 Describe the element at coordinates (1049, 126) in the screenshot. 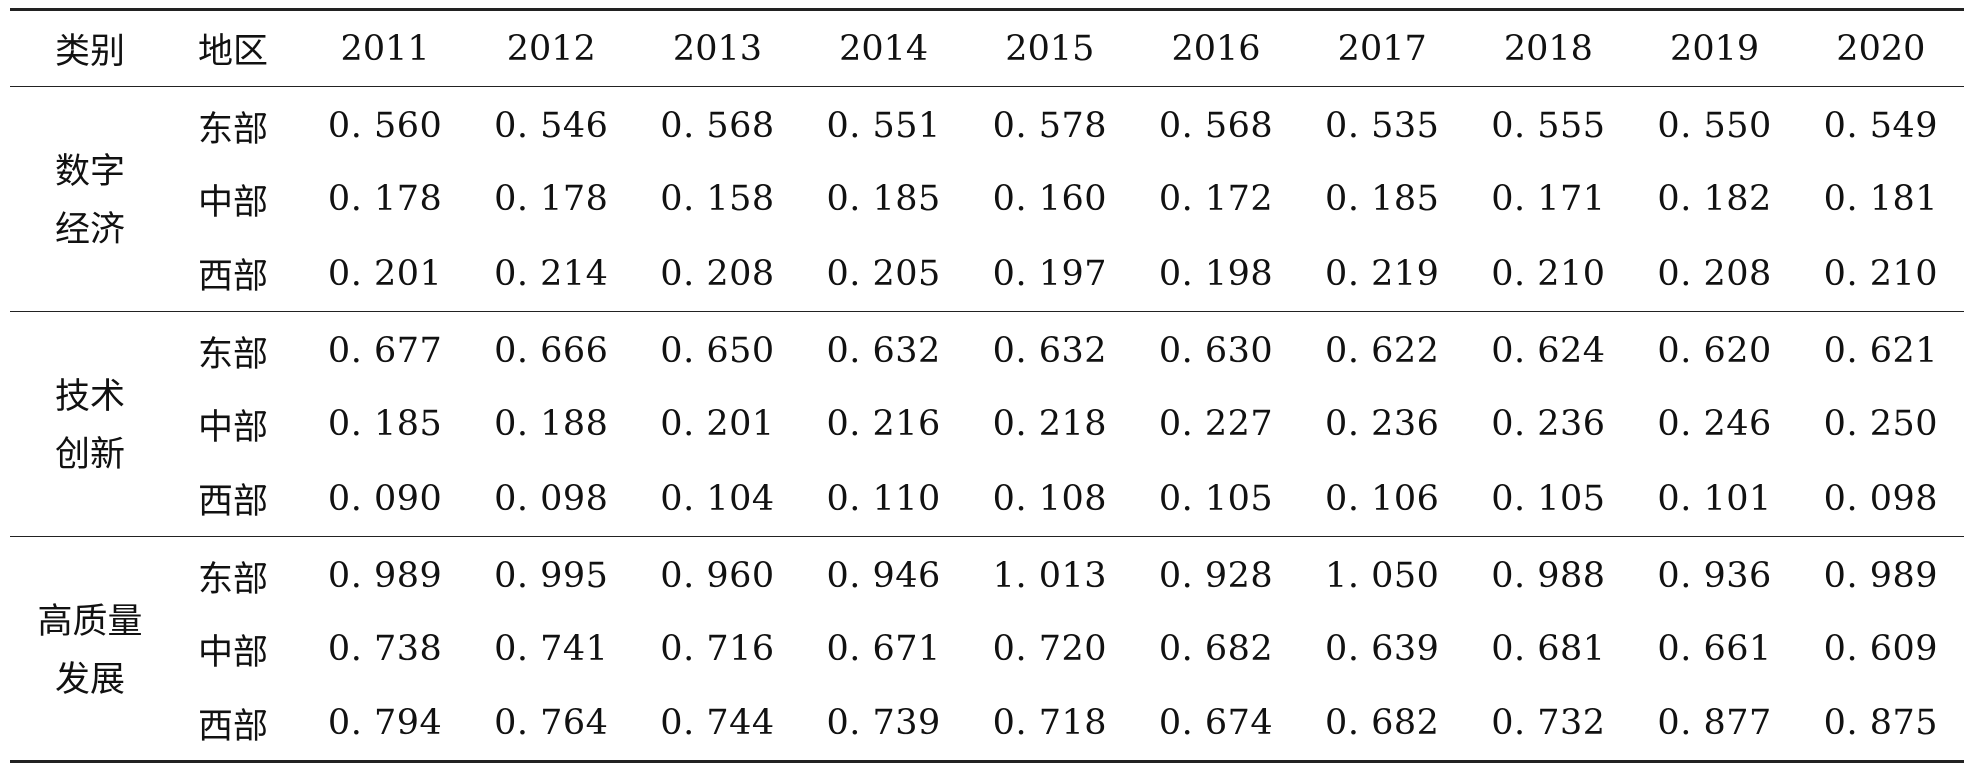

I see `value-cell: 0. 578` at that location.